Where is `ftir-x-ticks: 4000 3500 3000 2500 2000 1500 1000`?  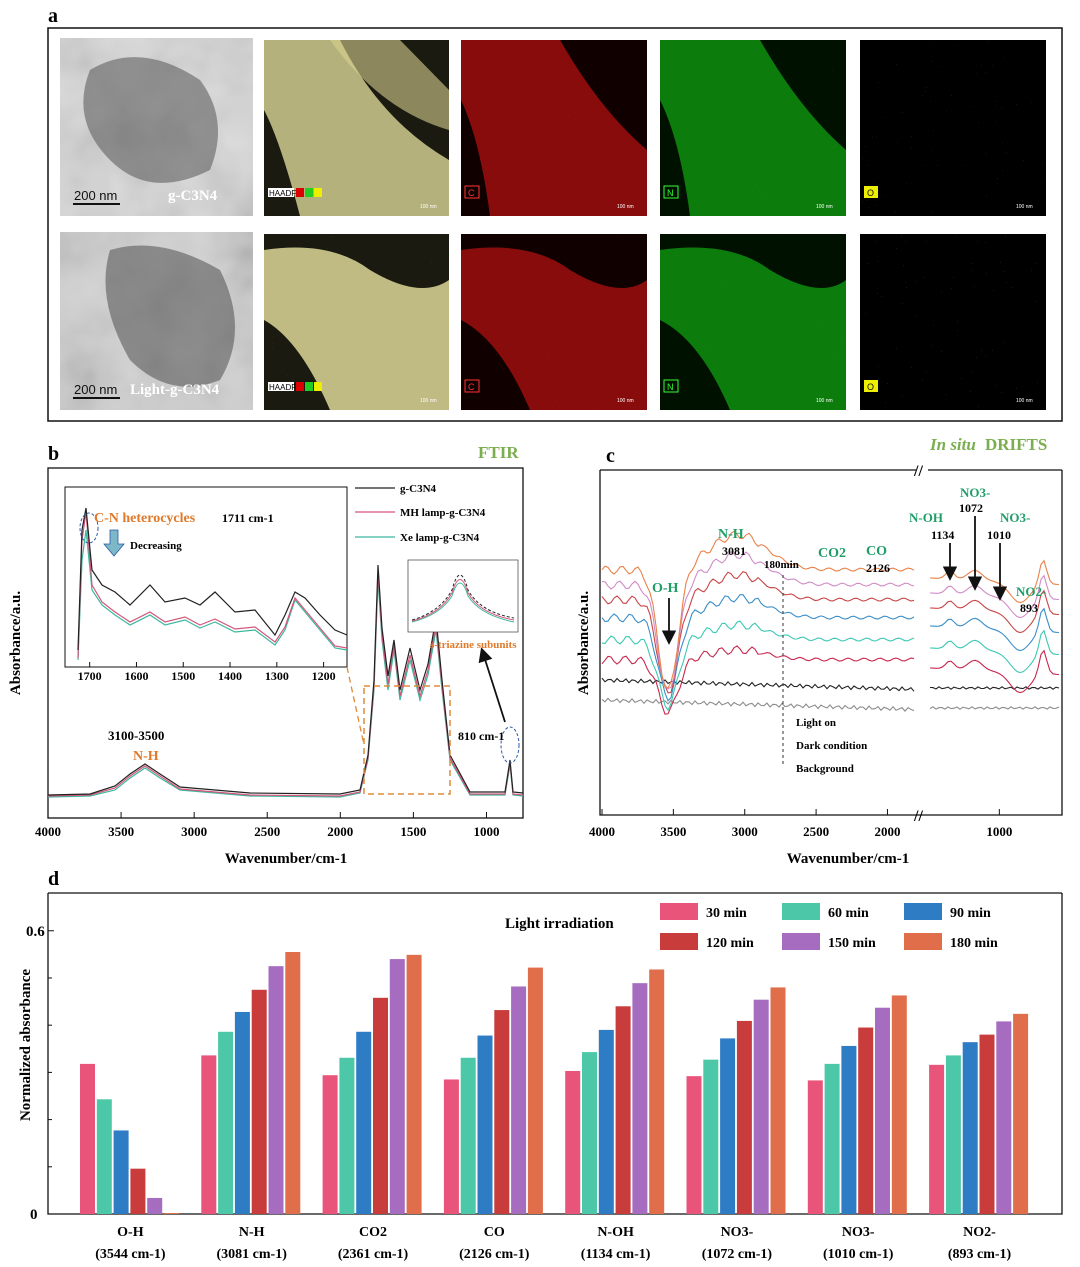
ftir-x-ticks: 4000 3500 3000 2500 2000 1500 1000 is located at coordinates (267, 825).